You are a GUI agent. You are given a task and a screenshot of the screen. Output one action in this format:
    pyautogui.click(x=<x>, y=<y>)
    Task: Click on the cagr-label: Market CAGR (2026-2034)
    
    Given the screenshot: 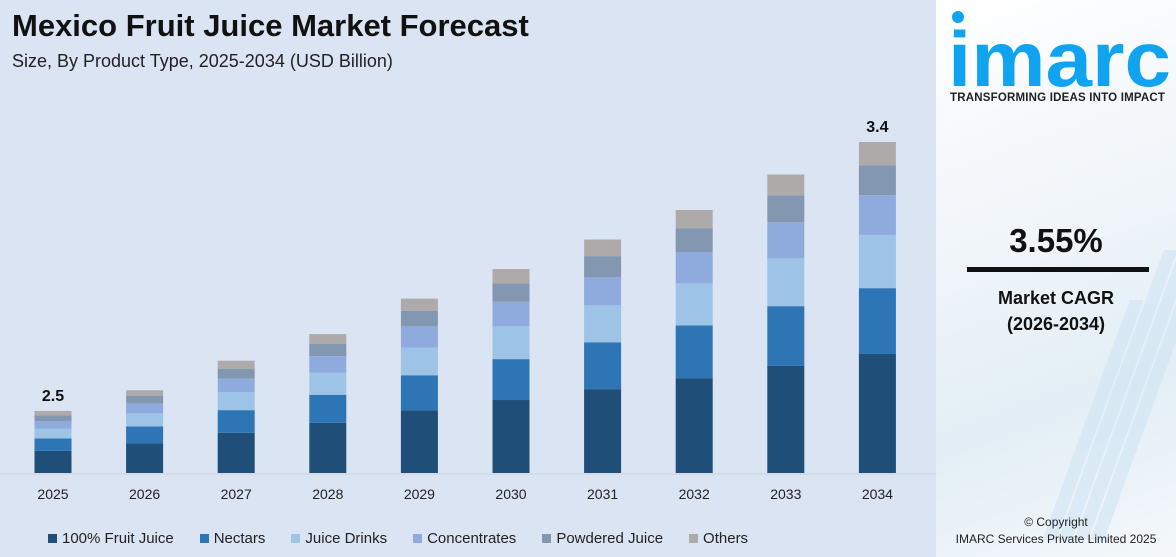 What is the action you would take?
    pyautogui.click(x=1056, y=311)
    